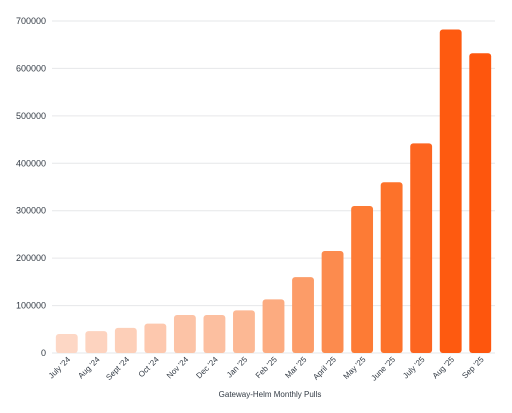 This screenshot has width=512, height=413. I want to click on x-tick-label: Sep '25, so click(473, 368).